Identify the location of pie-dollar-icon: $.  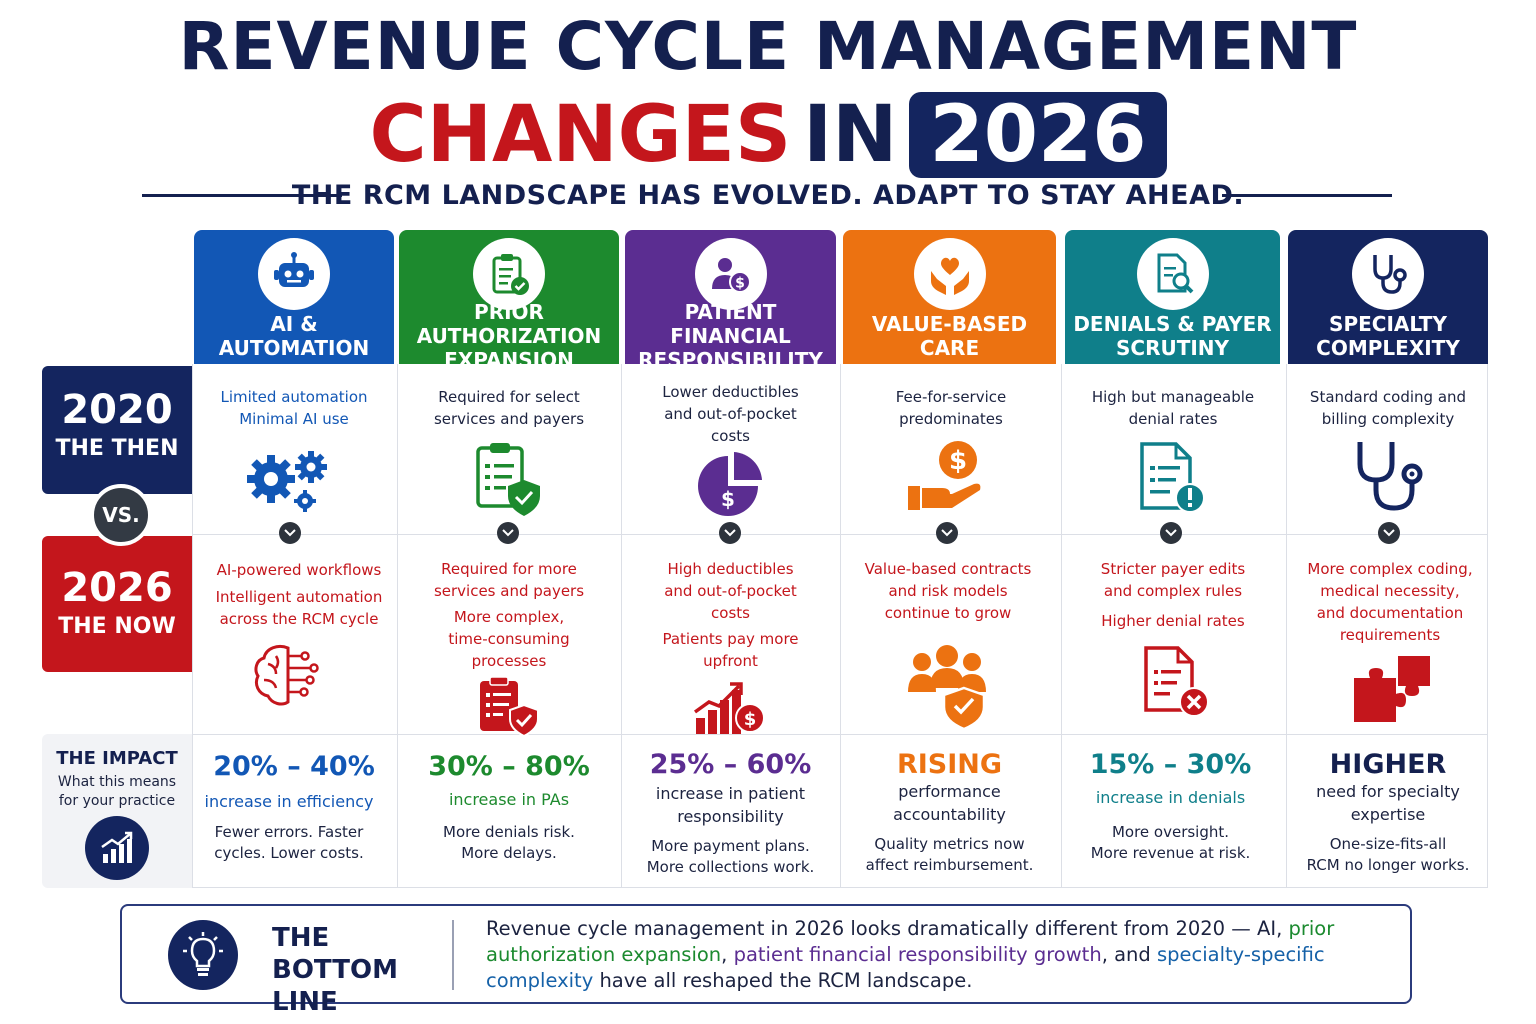
(730, 484).